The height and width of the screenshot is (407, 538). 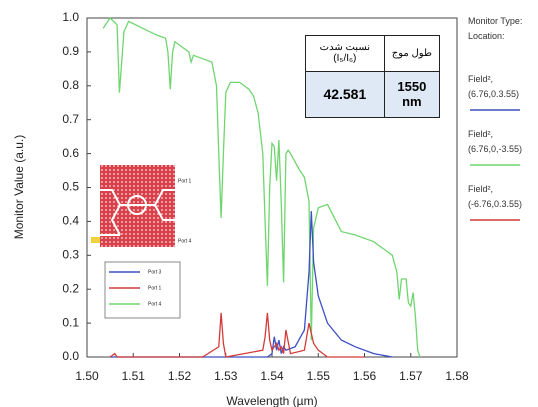 What do you see at coordinates (271, 400) in the screenshot?
I see `x-axis-label: Wavelength (µm)` at bounding box center [271, 400].